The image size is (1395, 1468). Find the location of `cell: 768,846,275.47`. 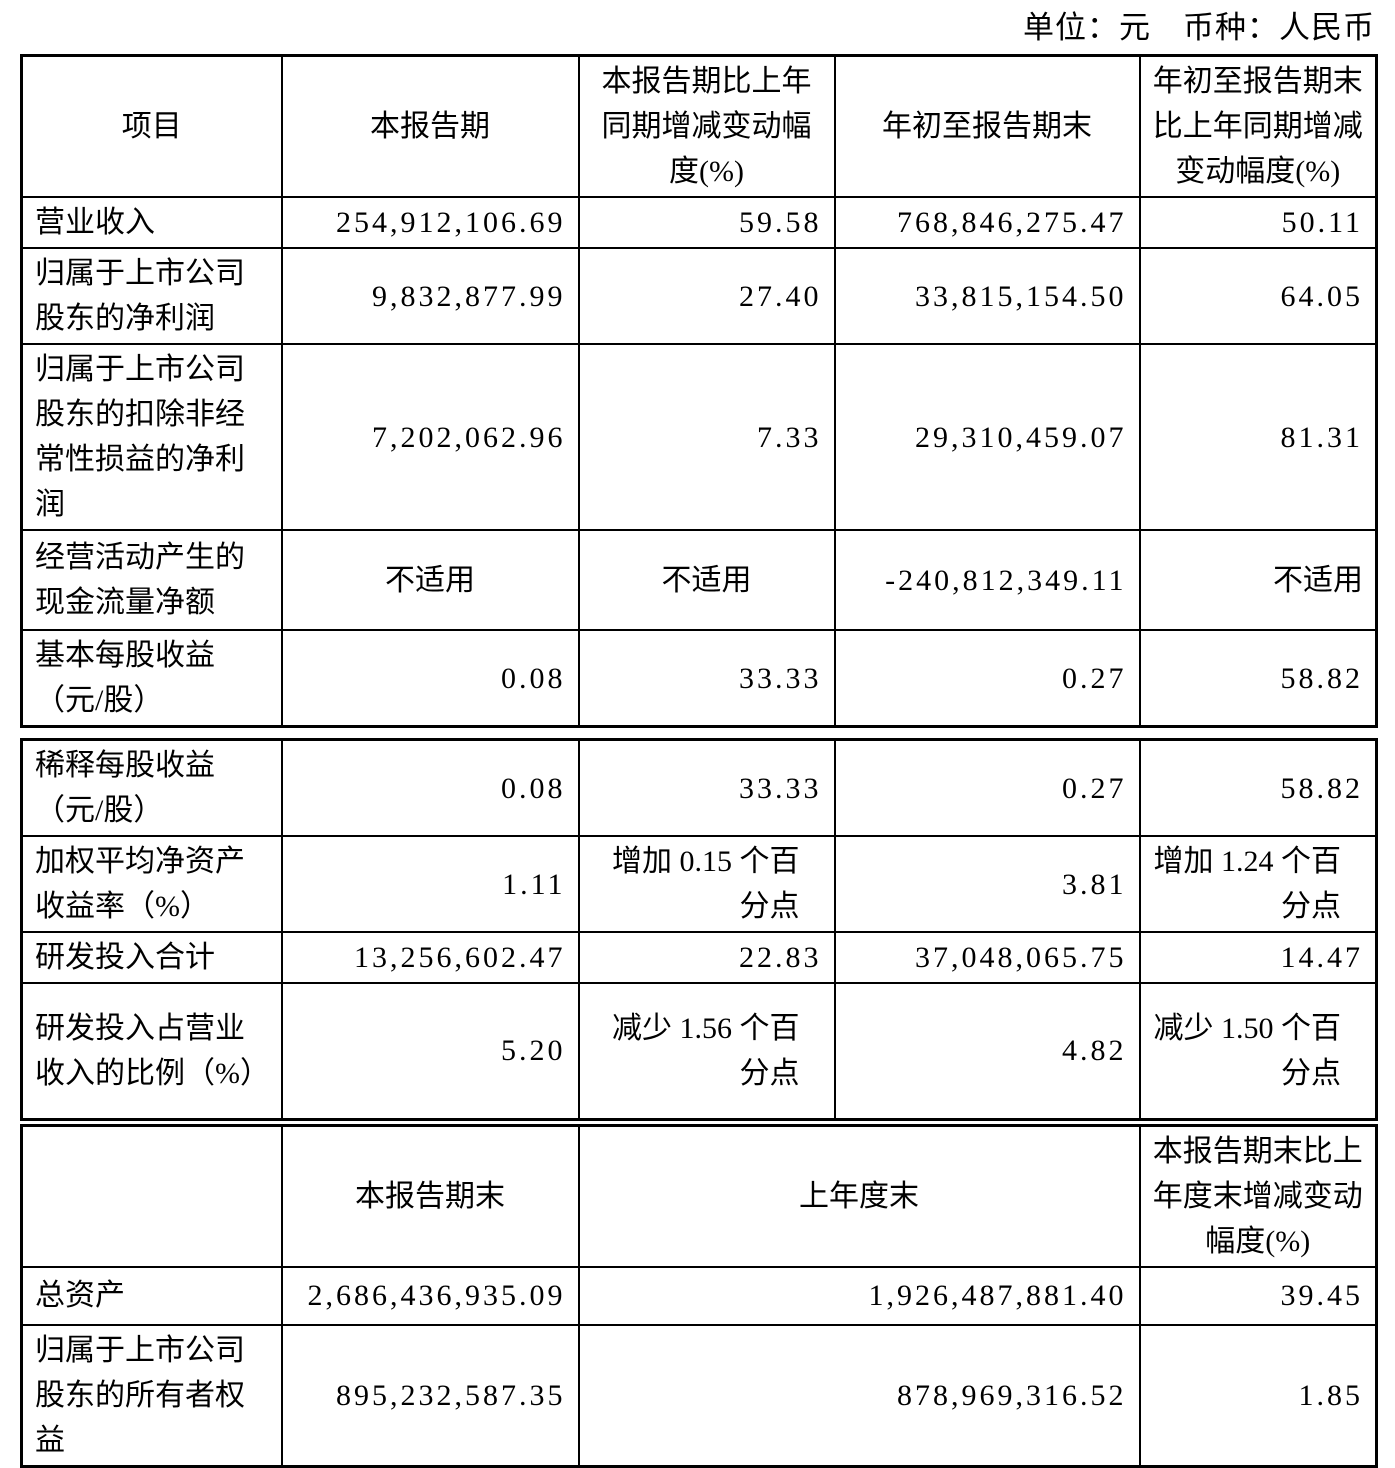

cell: 768,846,275.47 is located at coordinates (987, 222).